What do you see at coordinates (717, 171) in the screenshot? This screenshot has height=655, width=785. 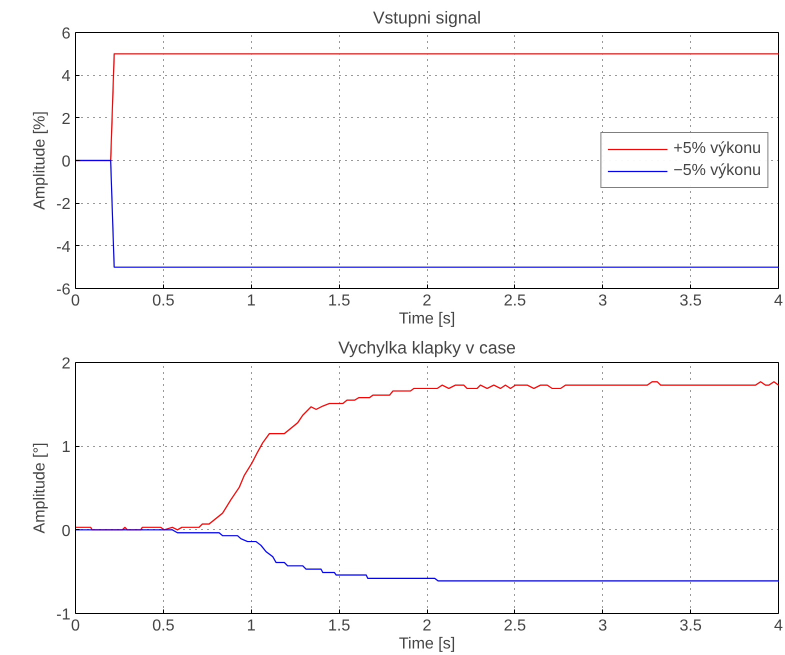 I see `legend-label: −5% výkonu` at bounding box center [717, 171].